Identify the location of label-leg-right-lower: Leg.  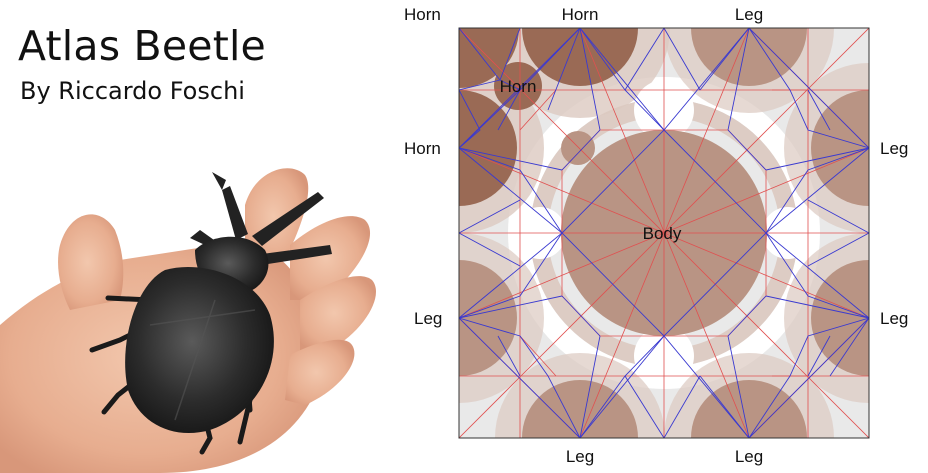
(894, 318).